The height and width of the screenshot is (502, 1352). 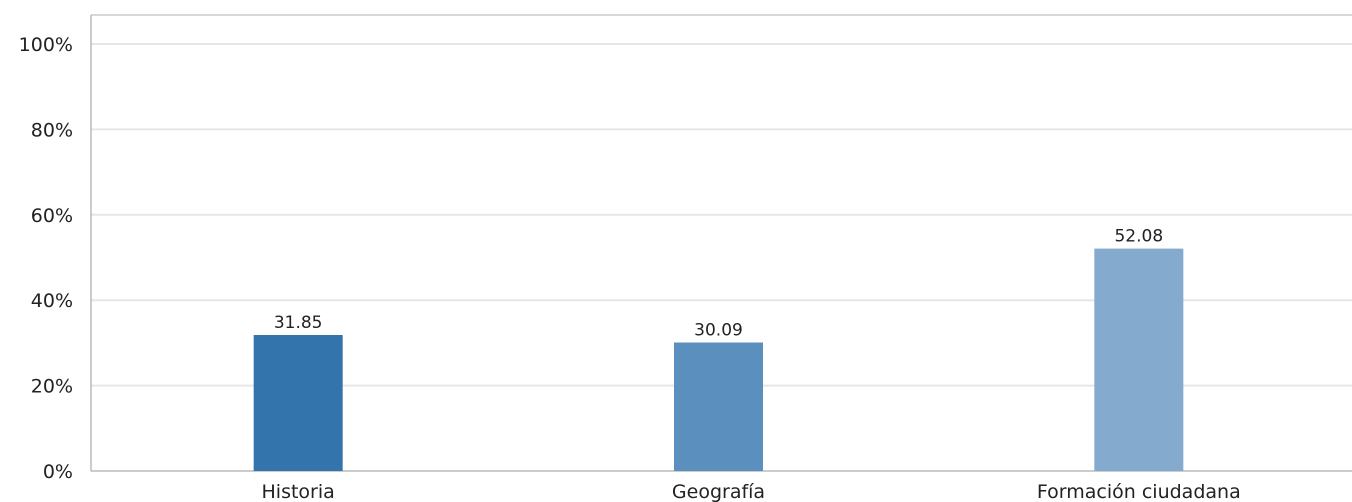 What do you see at coordinates (298, 491) in the screenshot?
I see `x-tick-label: Historia` at bounding box center [298, 491].